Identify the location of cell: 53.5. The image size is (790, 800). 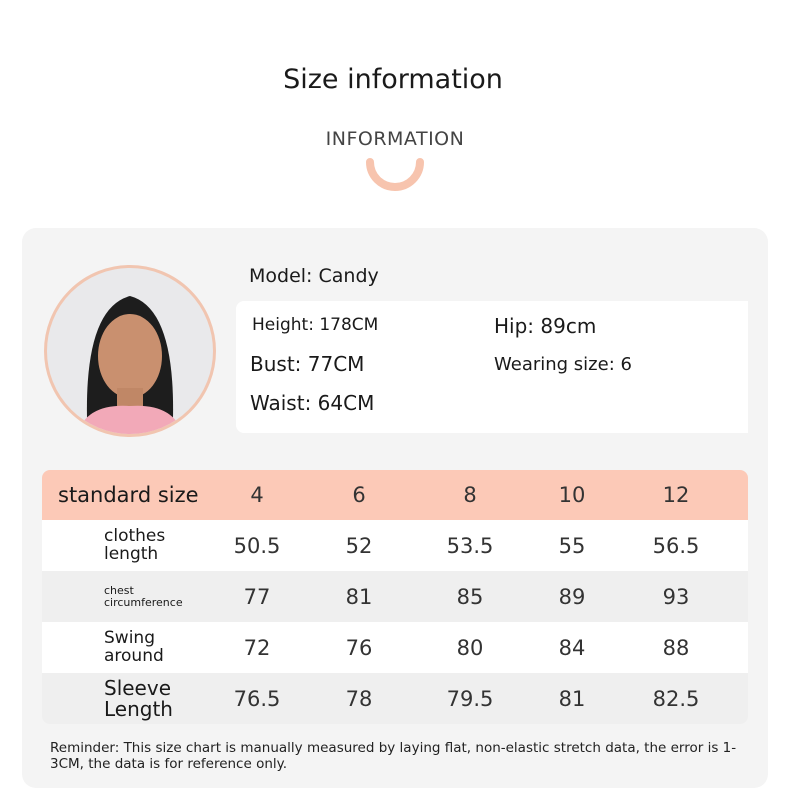
(470, 545).